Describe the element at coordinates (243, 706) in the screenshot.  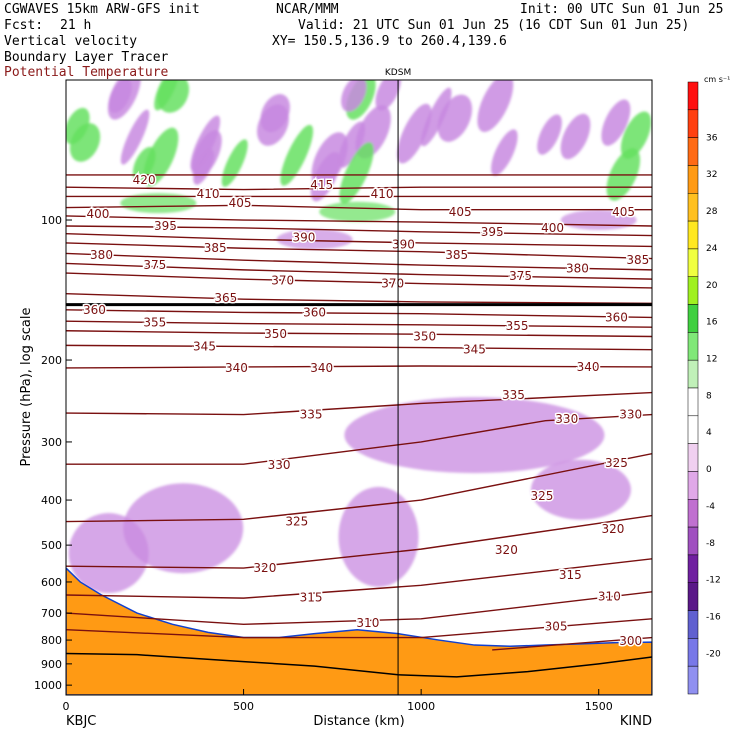
I see `x-tick-label: 500` at that location.